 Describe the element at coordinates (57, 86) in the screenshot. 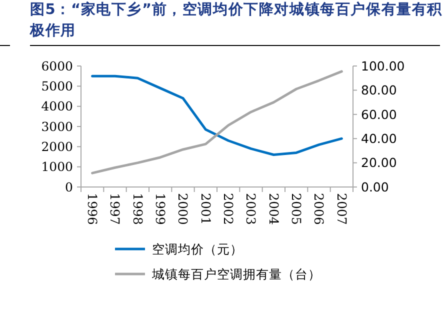

I see `y-tick-label: 5000` at that location.